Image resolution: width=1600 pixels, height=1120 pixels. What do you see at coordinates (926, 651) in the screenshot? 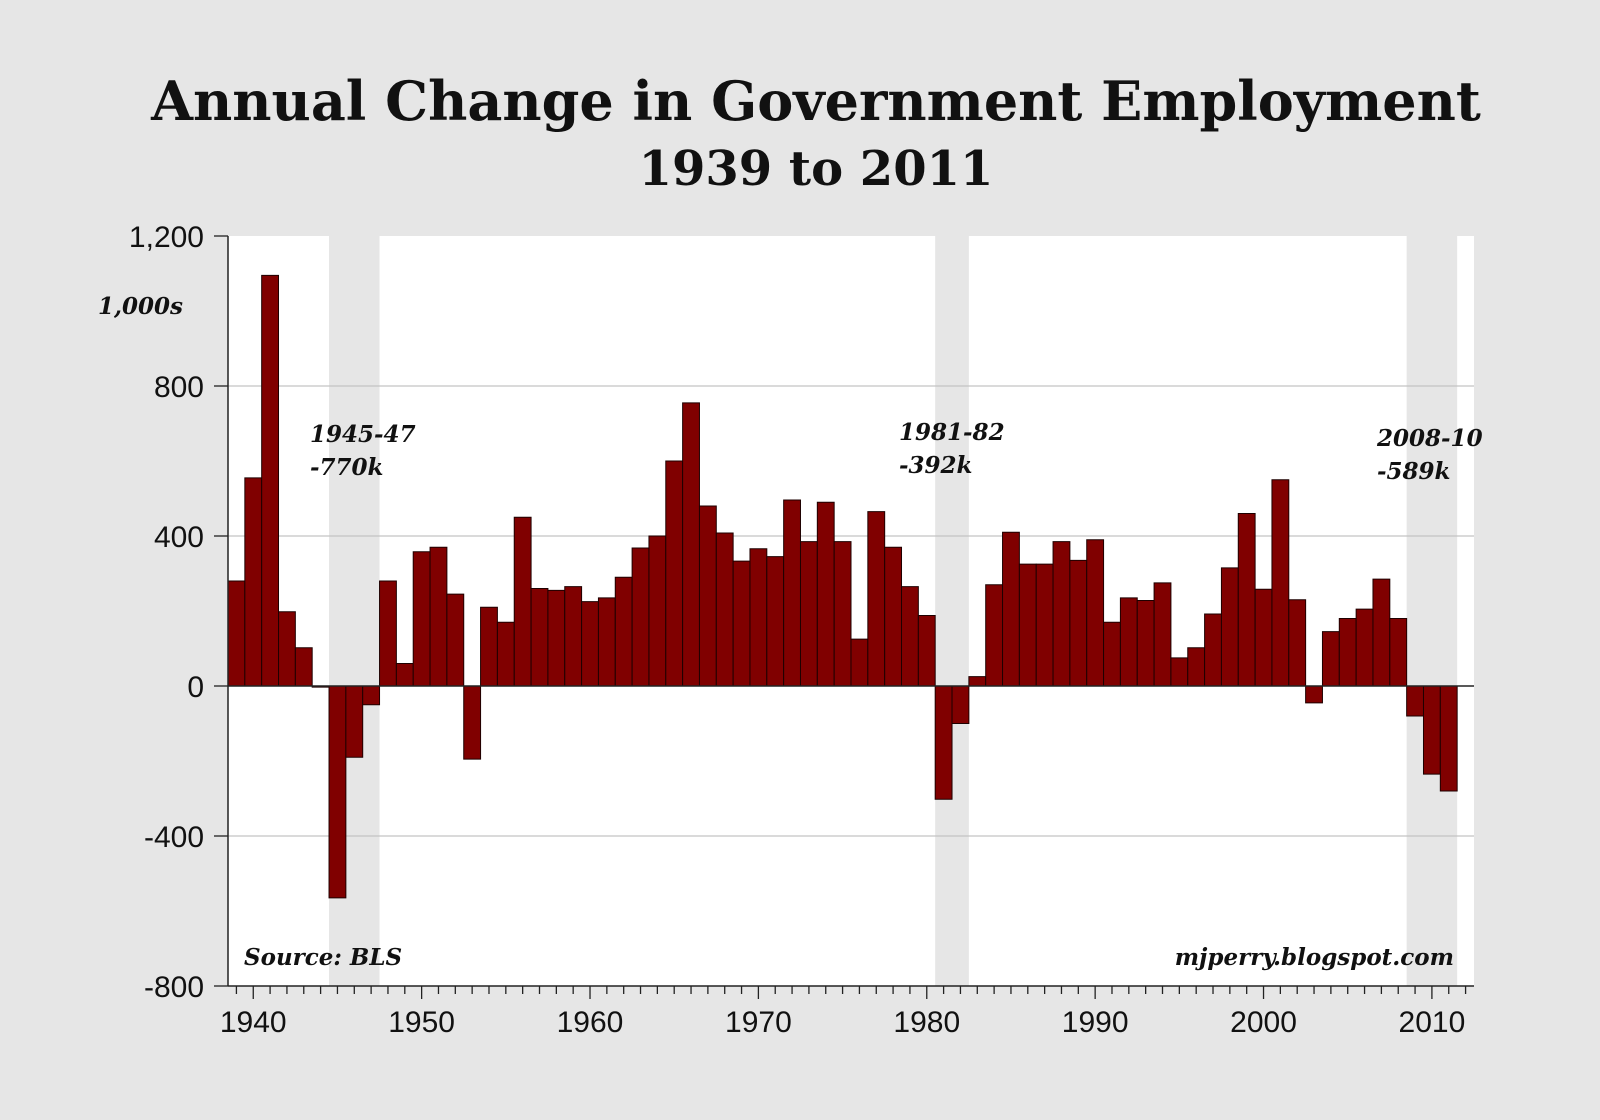
I see `bar-1980` at bounding box center [926, 651].